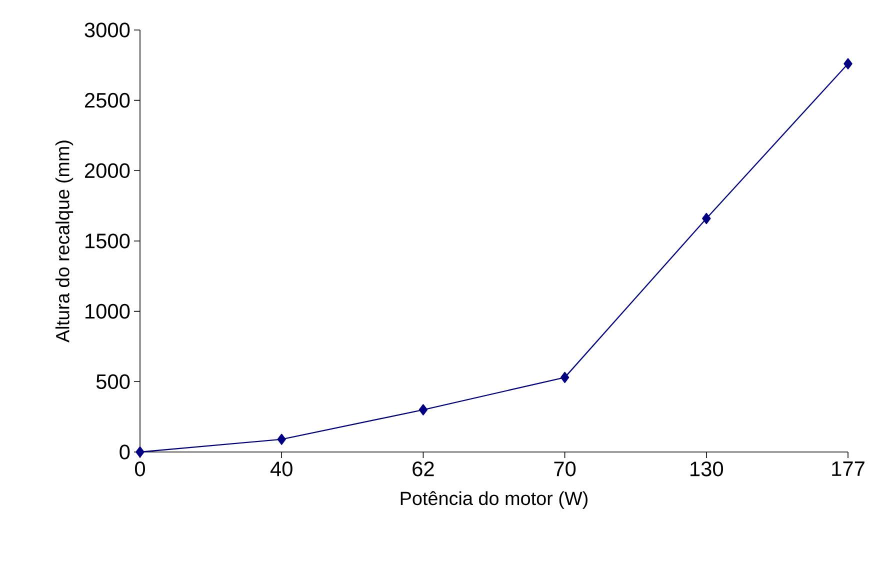 Image resolution: width=874 pixels, height=566 pixels. What do you see at coordinates (64, 241) in the screenshot?
I see `y-axis-title: Altura do recalque (mm)` at bounding box center [64, 241].